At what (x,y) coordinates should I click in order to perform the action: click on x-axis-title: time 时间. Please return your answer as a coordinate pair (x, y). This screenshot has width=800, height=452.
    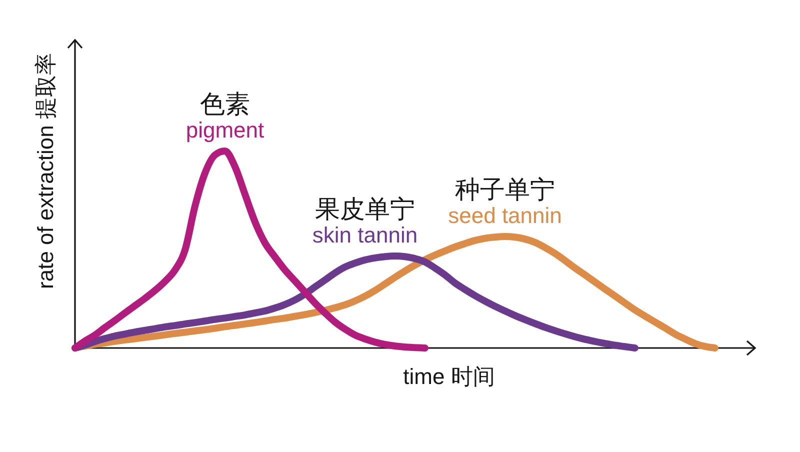
    Looking at the image, I should click on (449, 376).